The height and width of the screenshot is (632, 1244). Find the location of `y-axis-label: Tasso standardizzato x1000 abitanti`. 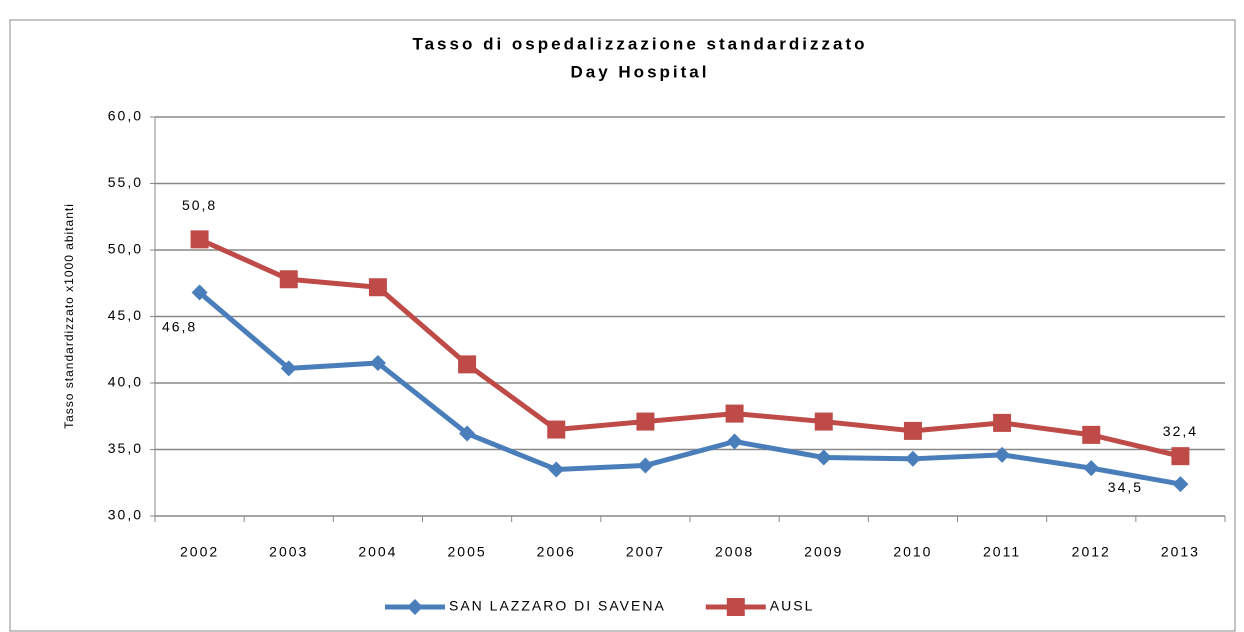

y-axis-label: Tasso standardizzato x1000 abitanti is located at coordinates (69, 316).